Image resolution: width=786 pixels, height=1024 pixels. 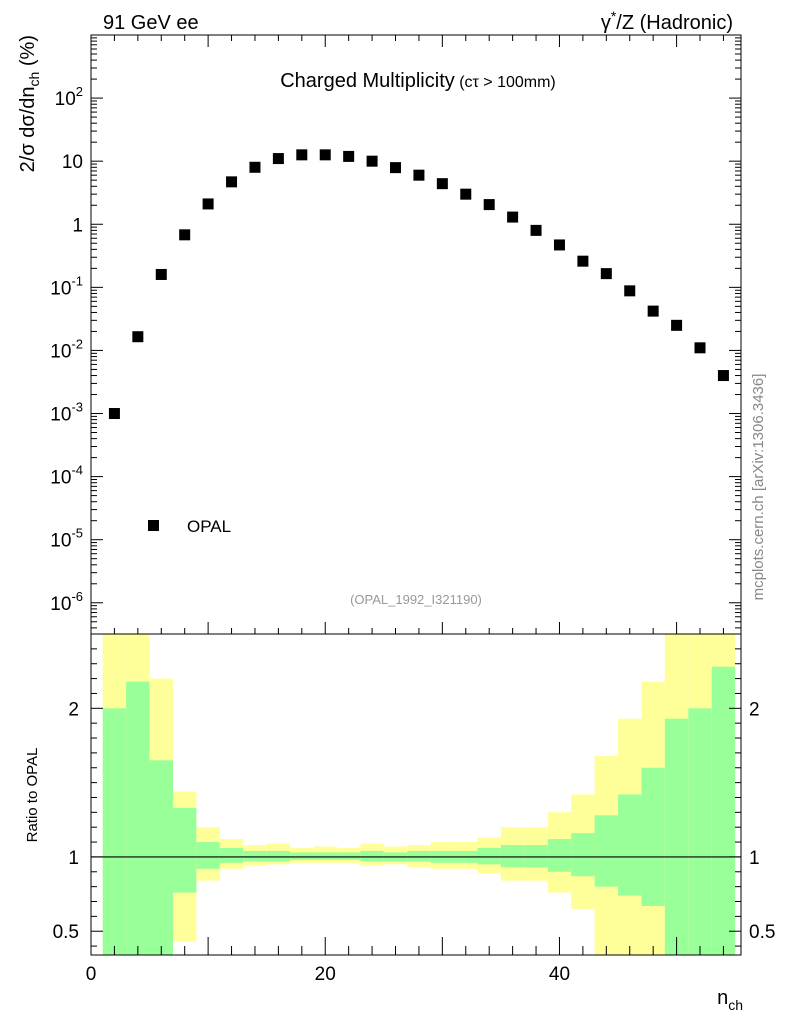 What do you see at coordinates (73, 858) in the screenshot?
I see `ratio-y-tick-label: 1` at bounding box center [73, 858].